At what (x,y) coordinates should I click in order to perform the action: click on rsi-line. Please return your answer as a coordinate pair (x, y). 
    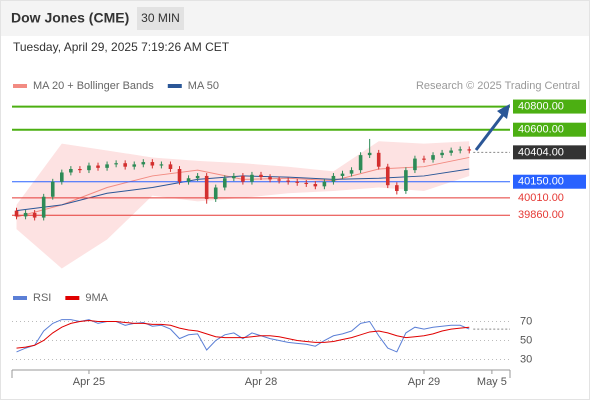
    Looking at the image, I should click on (243, 334).